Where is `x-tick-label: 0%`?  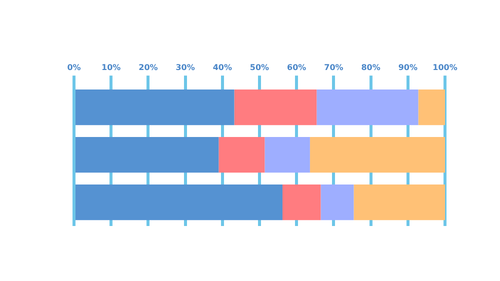
x-tick-label: 0% is located at coordinates (74, 67).